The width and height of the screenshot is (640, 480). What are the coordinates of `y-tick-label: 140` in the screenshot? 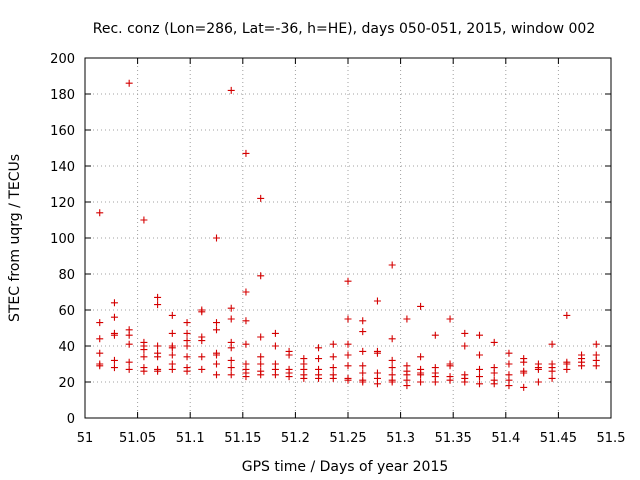 It's located at (62, 167).